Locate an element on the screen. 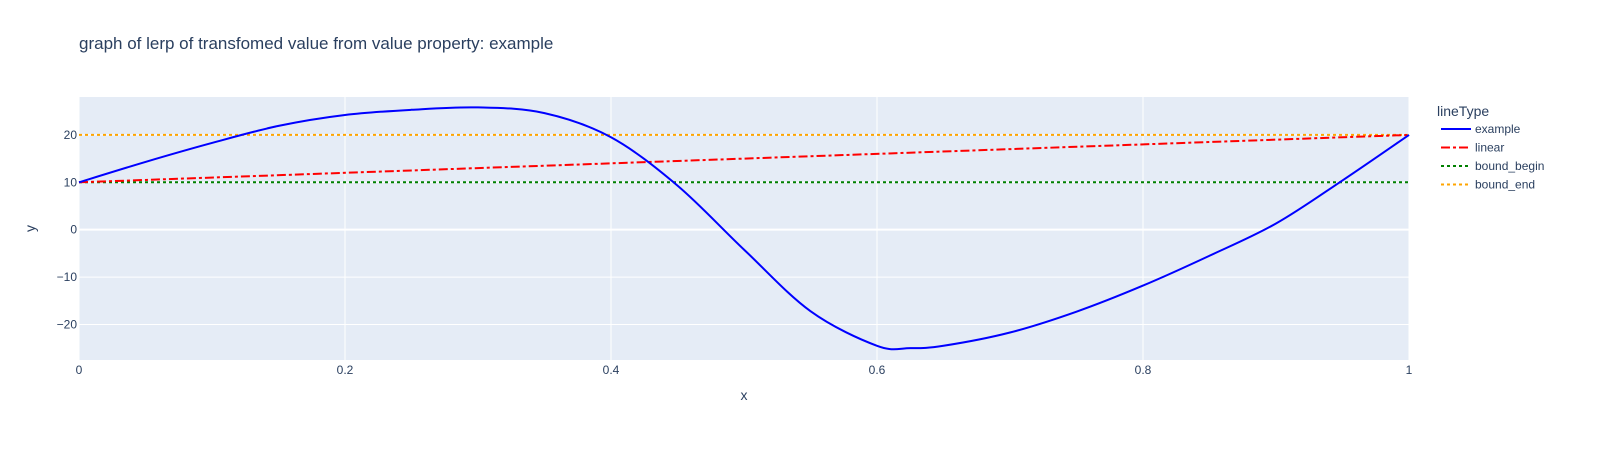 The width and height of the screenshot is (1606, 455). legend-label-bound-begin: bound_begin is located at coordinates (1509, 166).